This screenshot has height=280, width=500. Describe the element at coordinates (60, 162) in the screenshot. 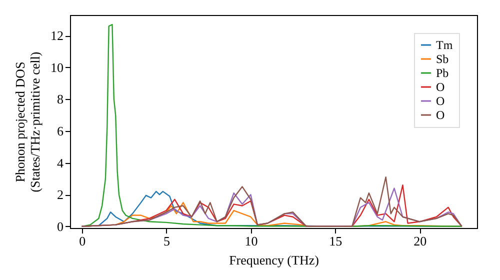

I see `y-tick-label: 4` at that location.